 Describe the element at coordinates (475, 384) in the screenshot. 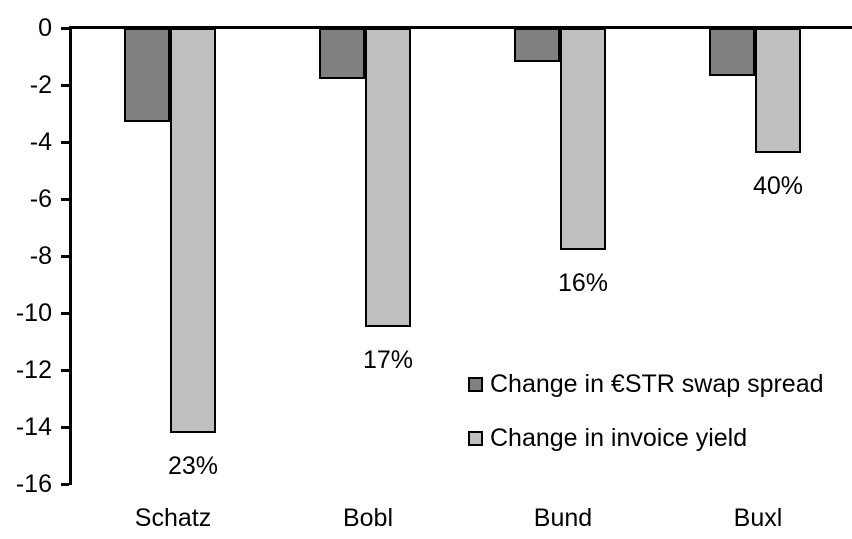

I see `legend-swatch-swap-spread` at that location.